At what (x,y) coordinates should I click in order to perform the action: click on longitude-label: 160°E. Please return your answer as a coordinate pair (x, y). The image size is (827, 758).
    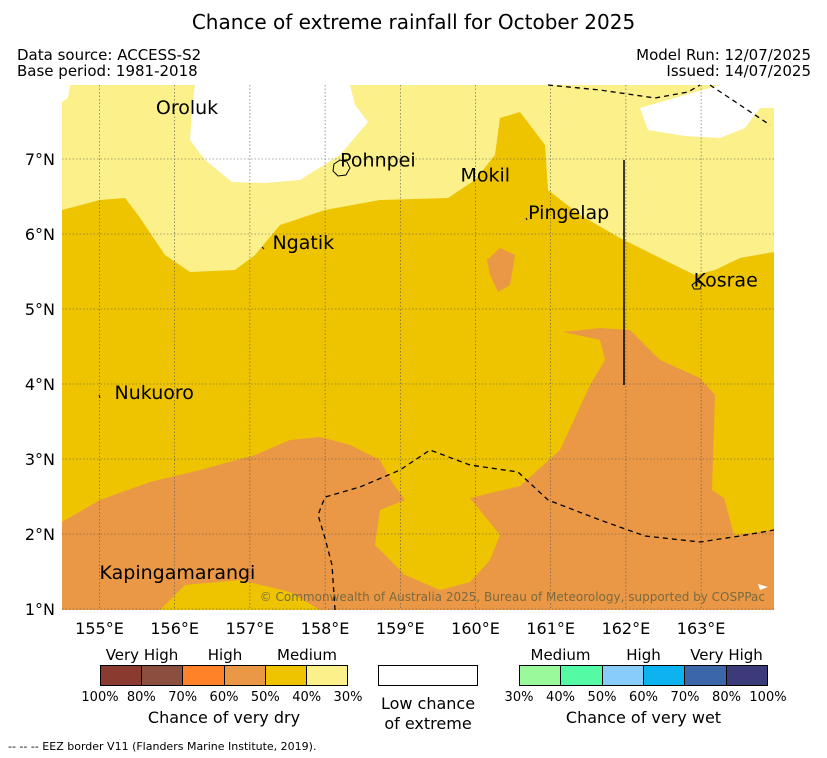
    Looking at the image, I should click on (475, 628).